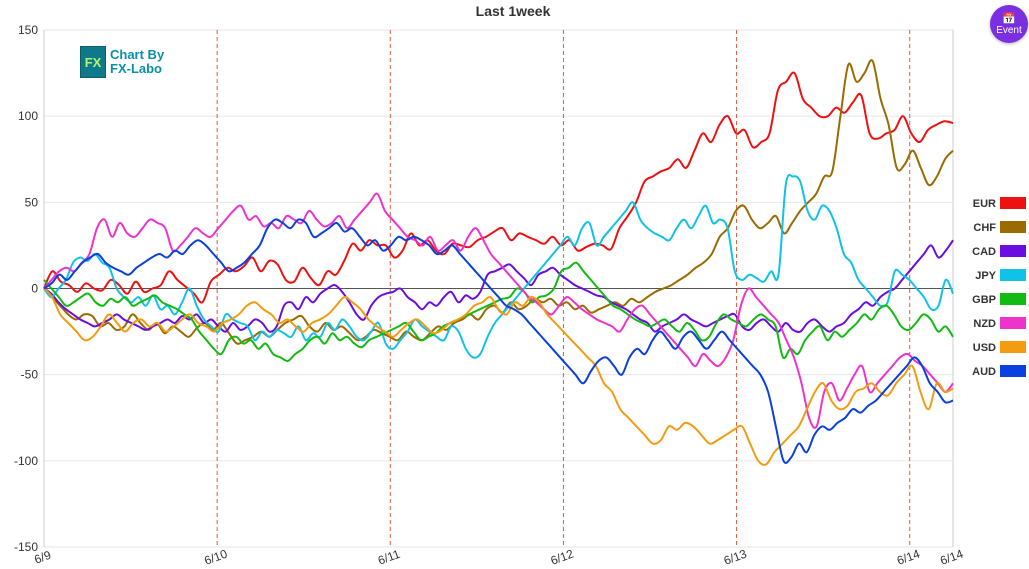 This screenshot has height=569, width=1029. Describe the element at coordinates (984, 204) in the screenshot. I see `legend-label: EUR` at that location.